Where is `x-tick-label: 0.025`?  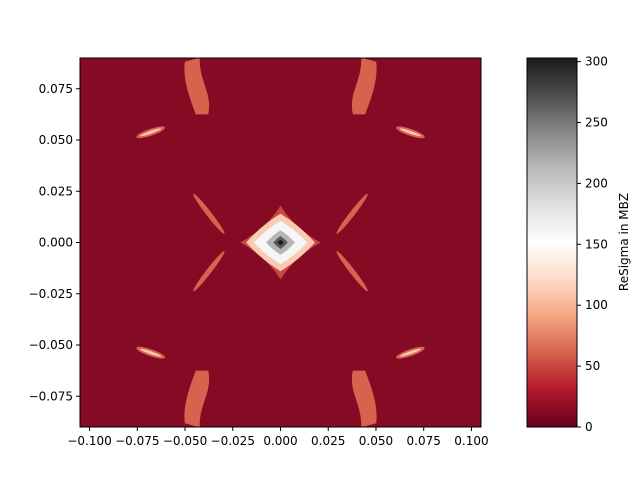
x-tick-label: 0.025 is located at coordinates (328, 441).